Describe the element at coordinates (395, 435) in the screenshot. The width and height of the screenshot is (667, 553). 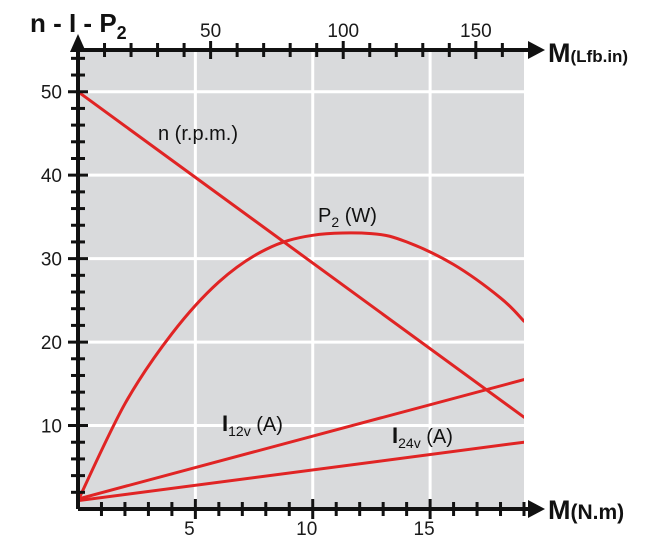
I see `series-label-i24v-main: I` at that location.